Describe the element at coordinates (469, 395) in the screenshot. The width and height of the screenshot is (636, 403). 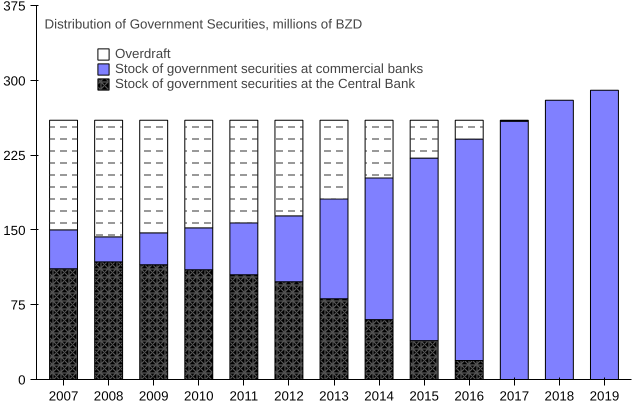
I see `x-tick-label: 2016` at that location.